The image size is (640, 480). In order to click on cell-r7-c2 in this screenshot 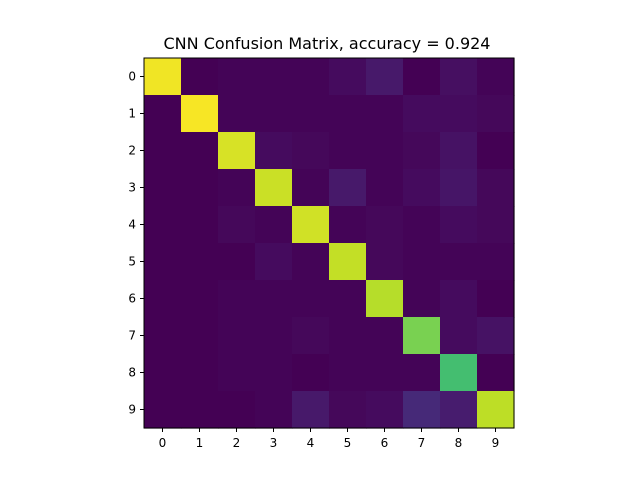, I will do `click(237, 336)`.